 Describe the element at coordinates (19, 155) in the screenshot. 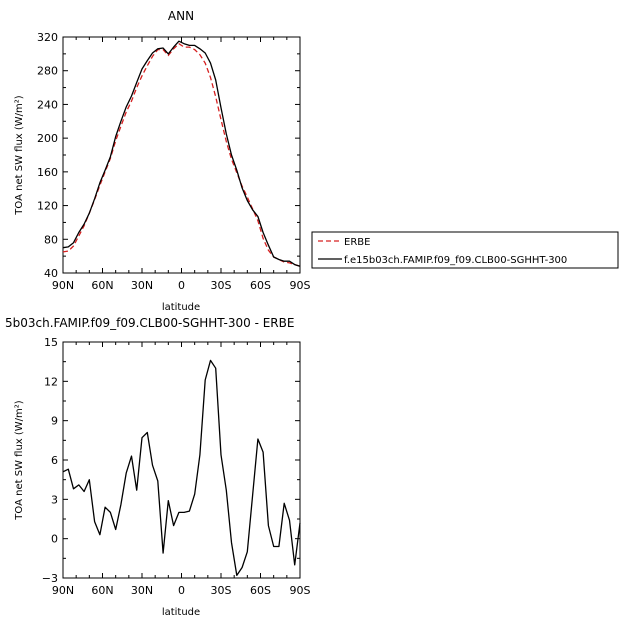

I see `top-y-axis-label: TOA net SW flux (W/m²)` at that location.